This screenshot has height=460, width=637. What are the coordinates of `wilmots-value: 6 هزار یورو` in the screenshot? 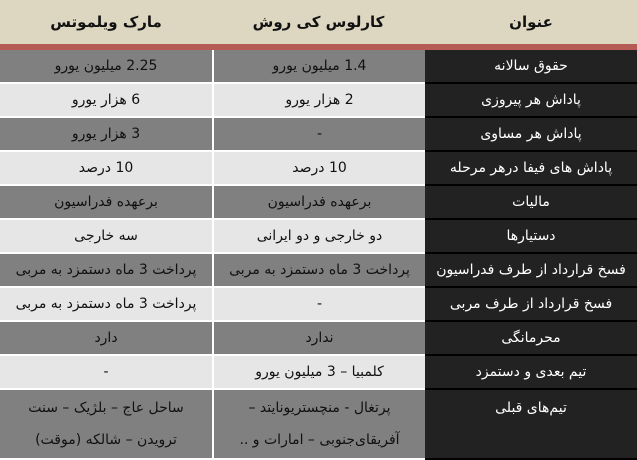 It's located at (106, 100).